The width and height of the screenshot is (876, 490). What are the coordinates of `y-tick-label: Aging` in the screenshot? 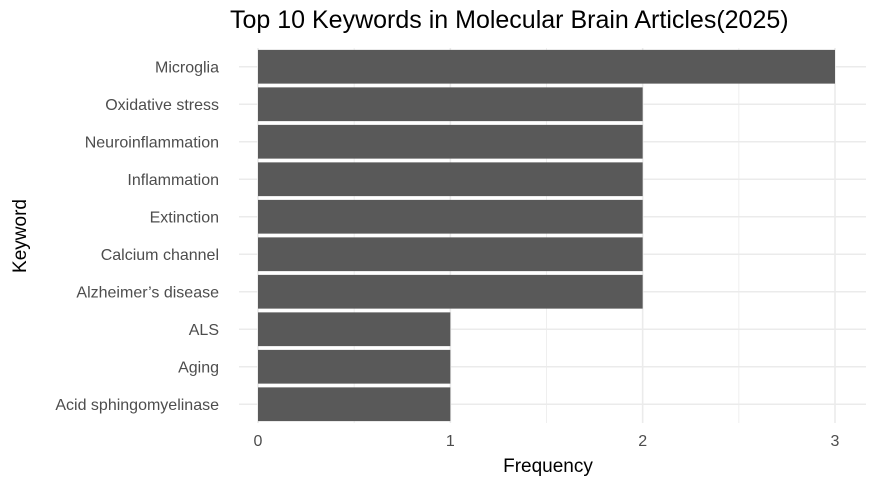 It's located at (198, 367).